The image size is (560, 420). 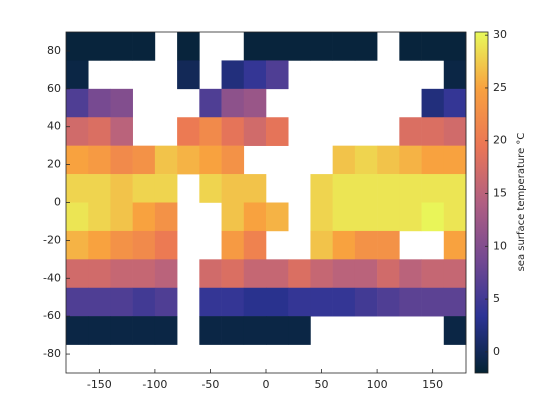 What do you see at coordinates (496, 298) in the screenshot?
I see `colorbar-tick-label: 5` at bounding box center [496, 298].